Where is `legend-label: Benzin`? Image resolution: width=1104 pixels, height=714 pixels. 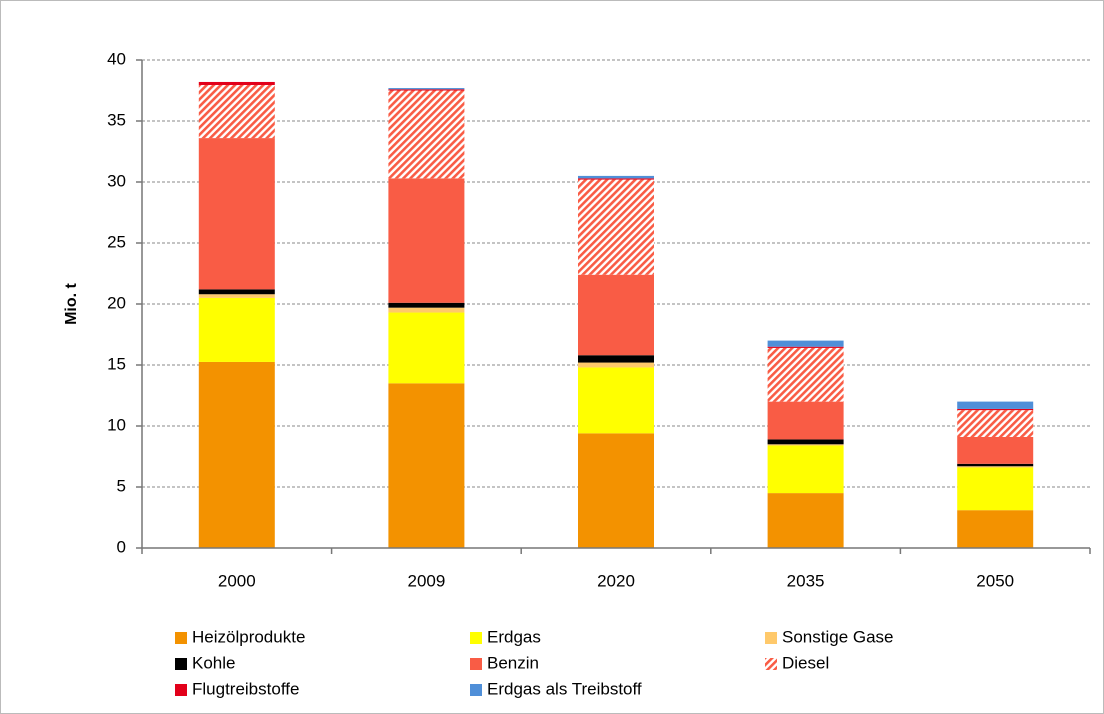
legend-label: Benzin is located at coordinates (513, 662).